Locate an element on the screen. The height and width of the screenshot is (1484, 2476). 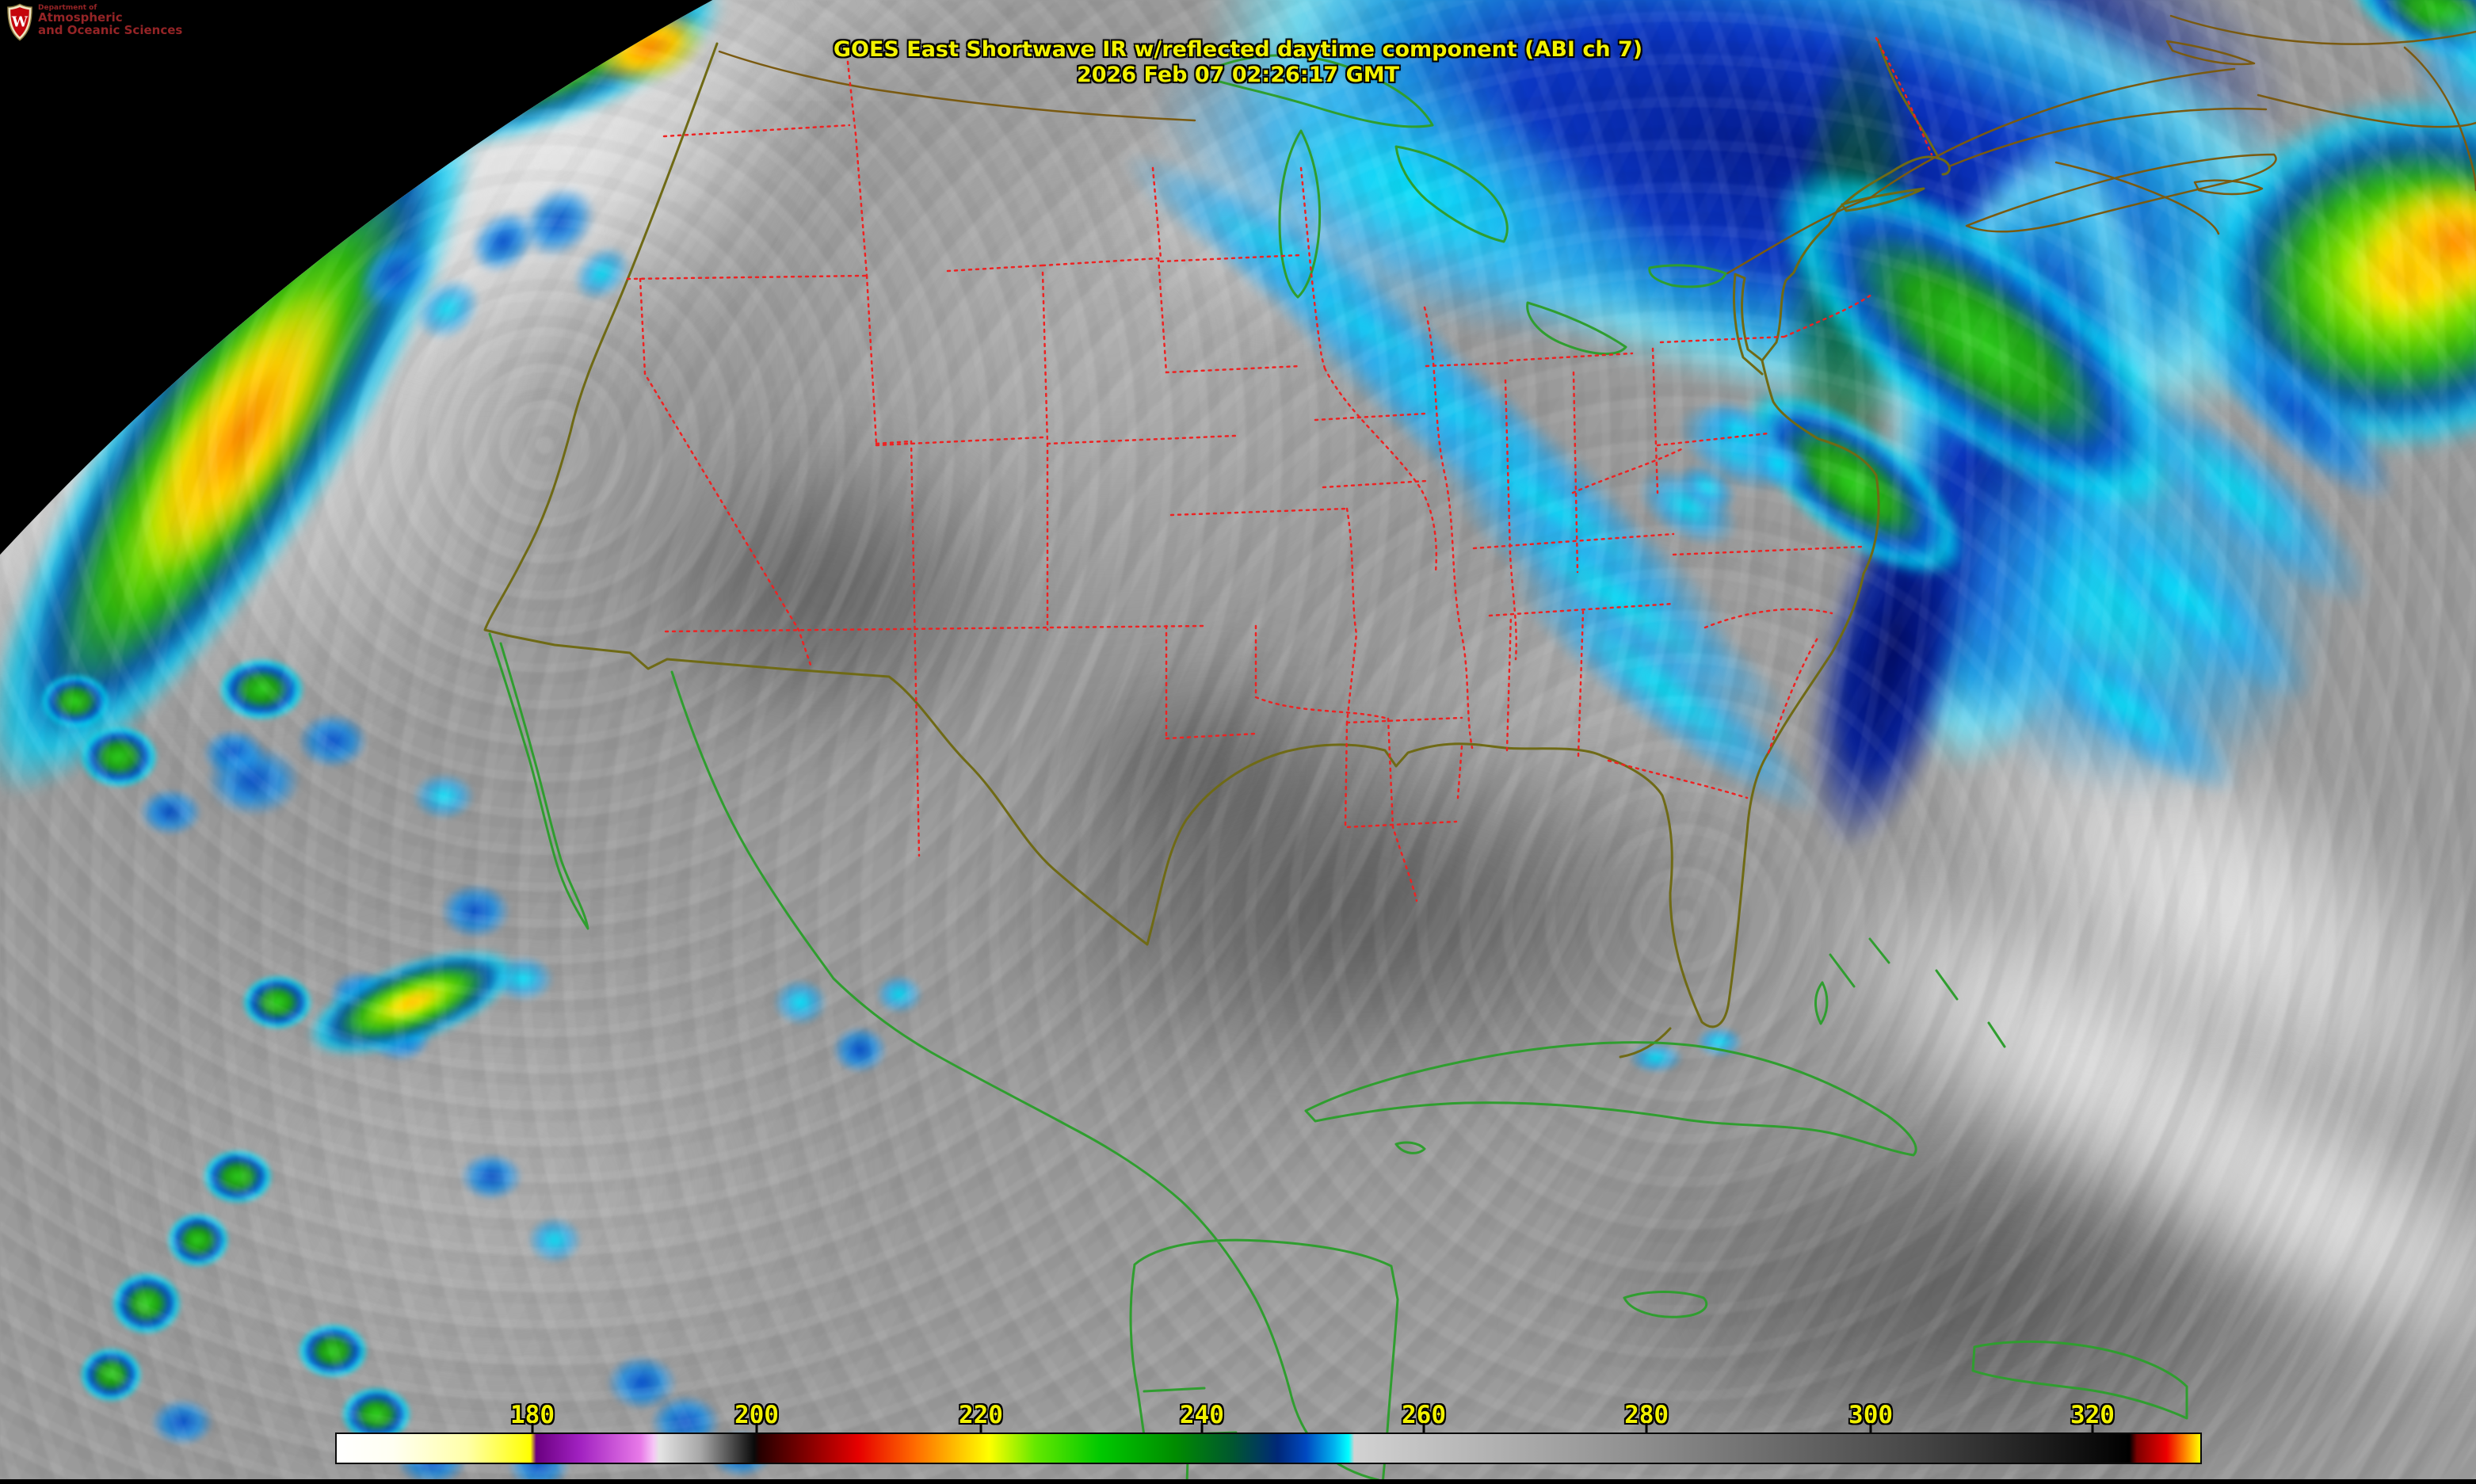
uw-crest-icon: W is located at coordinates (20, 22).